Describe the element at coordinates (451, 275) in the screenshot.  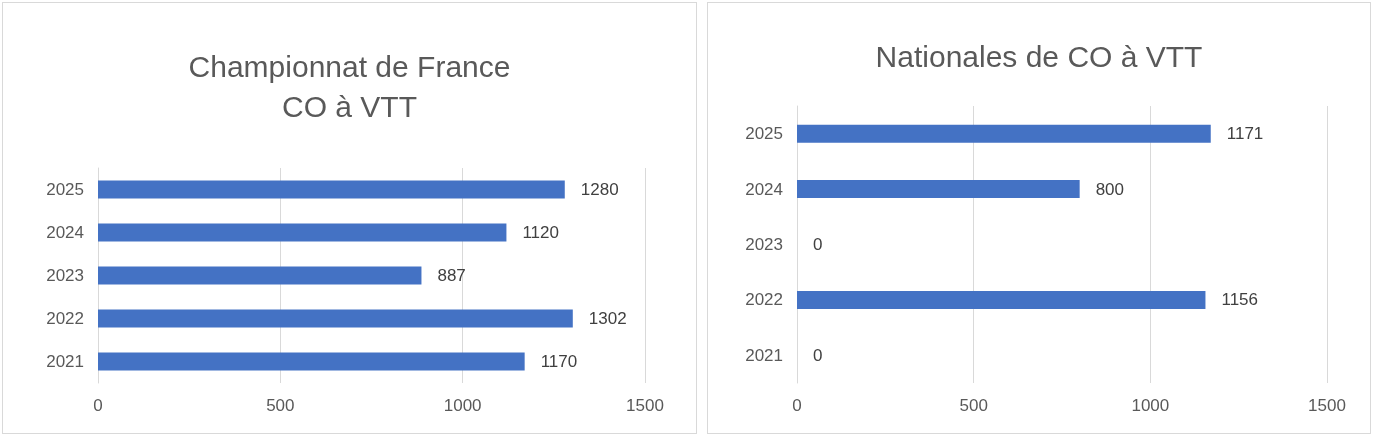
I see `data-label: 887` at that location.